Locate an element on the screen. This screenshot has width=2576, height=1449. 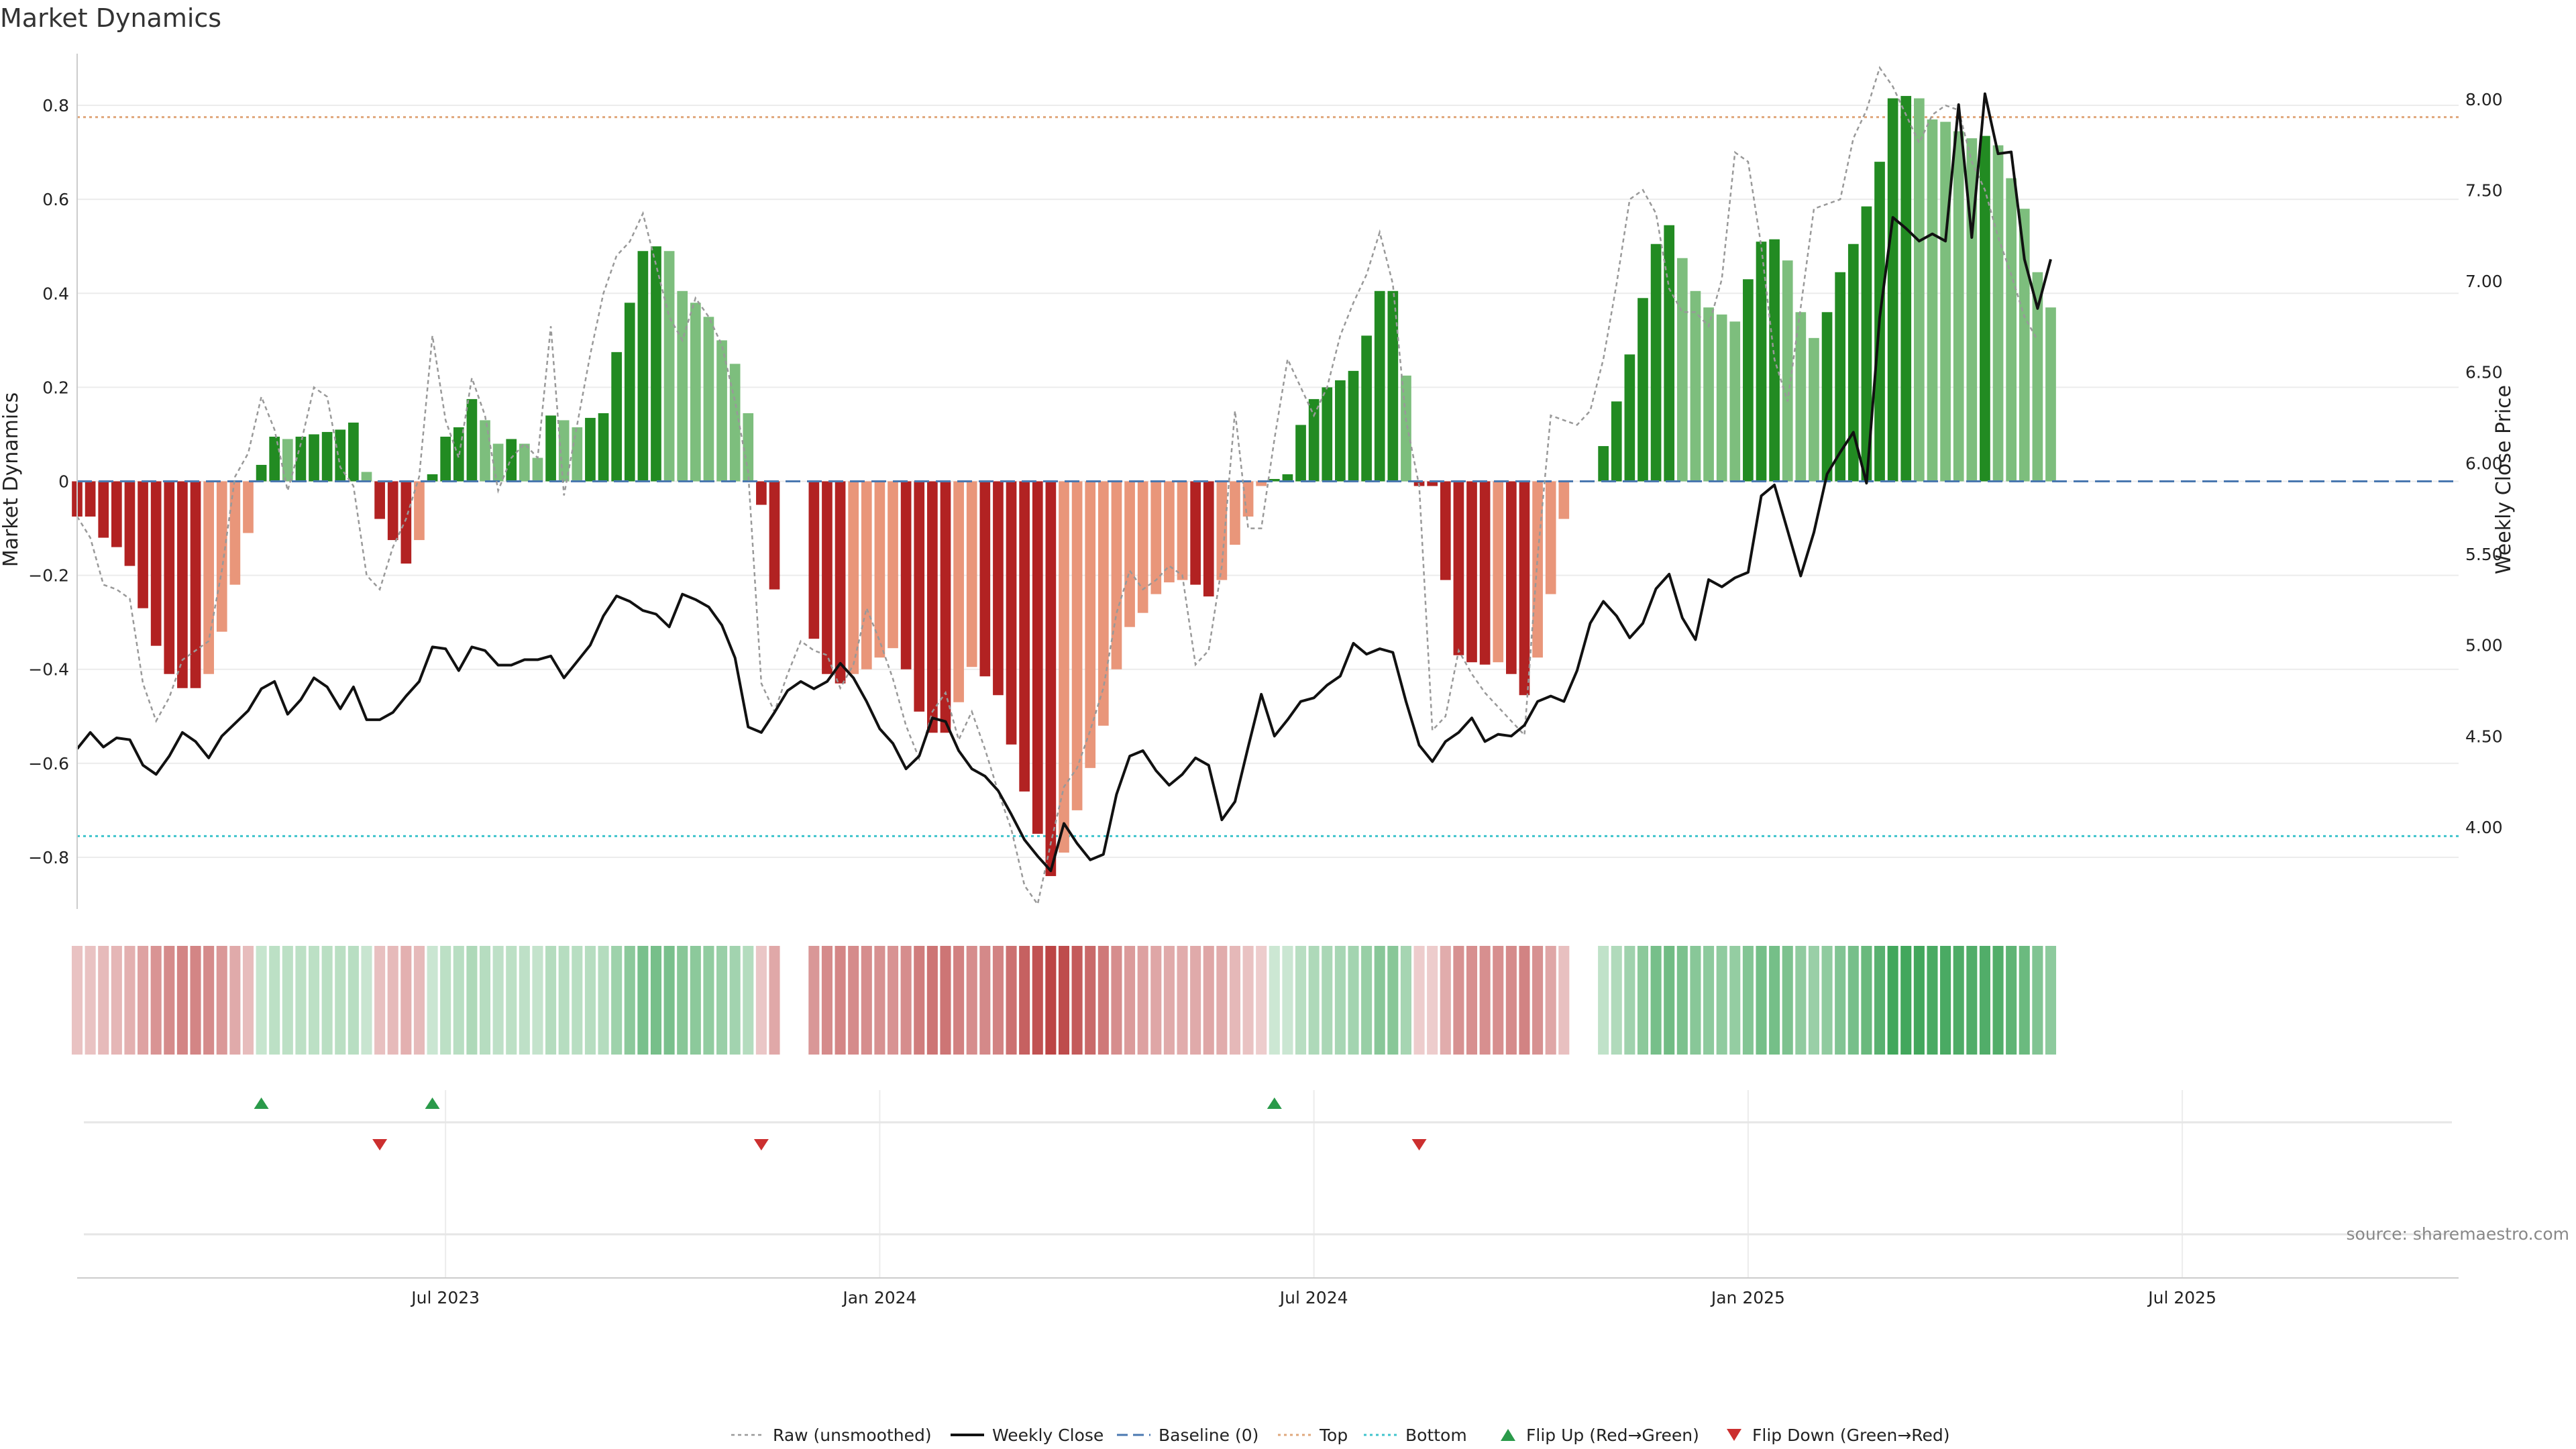
y-tick-right: 4.00 is located at coordinates (2484, 827).